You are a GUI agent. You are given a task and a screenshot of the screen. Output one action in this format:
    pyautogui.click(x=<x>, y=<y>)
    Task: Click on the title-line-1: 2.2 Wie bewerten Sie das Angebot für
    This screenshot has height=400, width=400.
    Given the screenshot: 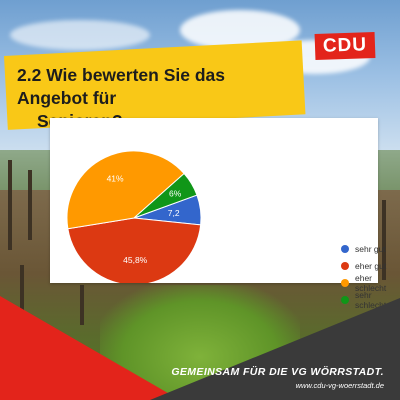 What is the action you would take?
    pyautogui.click(x=121, y=86)
    